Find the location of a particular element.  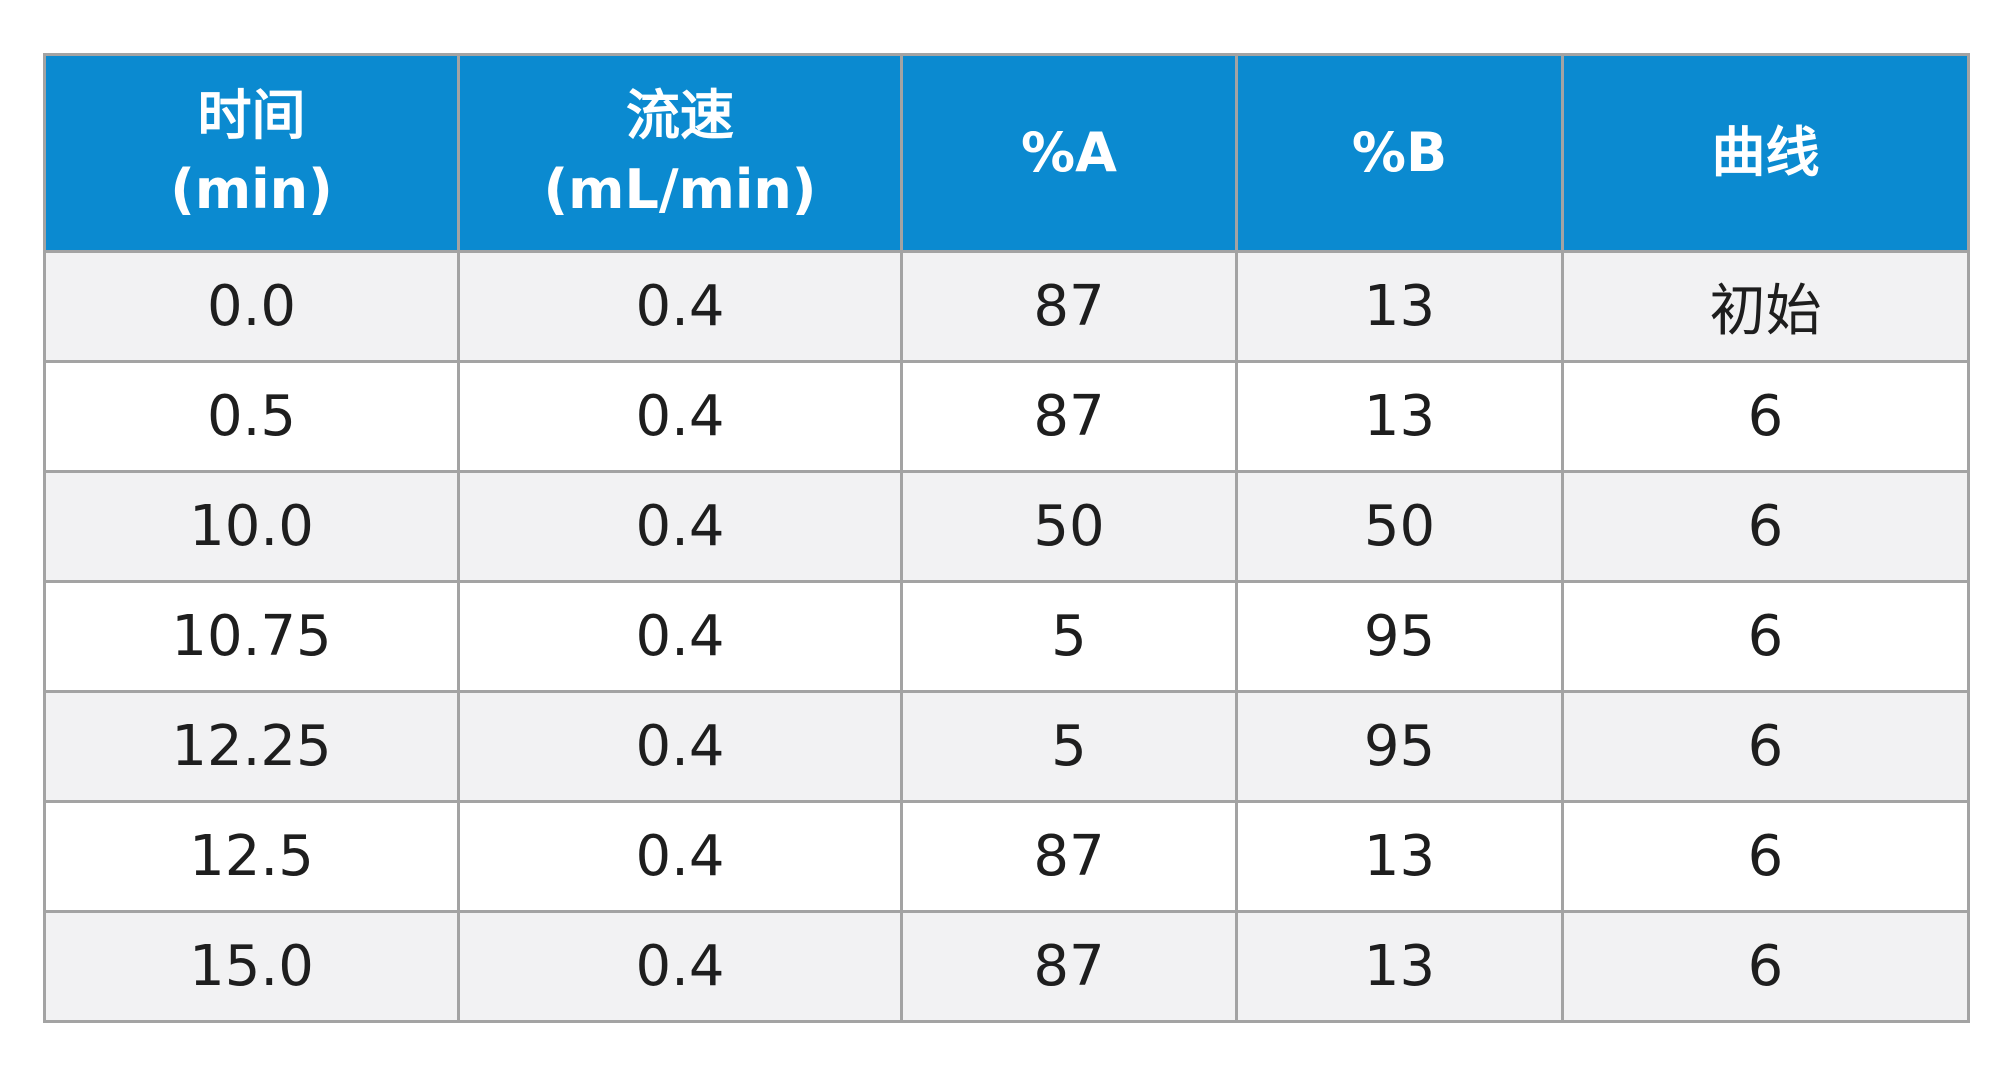

table-row: 15.0 0.4 87 13 6 is located at coordinates (1006, 966).